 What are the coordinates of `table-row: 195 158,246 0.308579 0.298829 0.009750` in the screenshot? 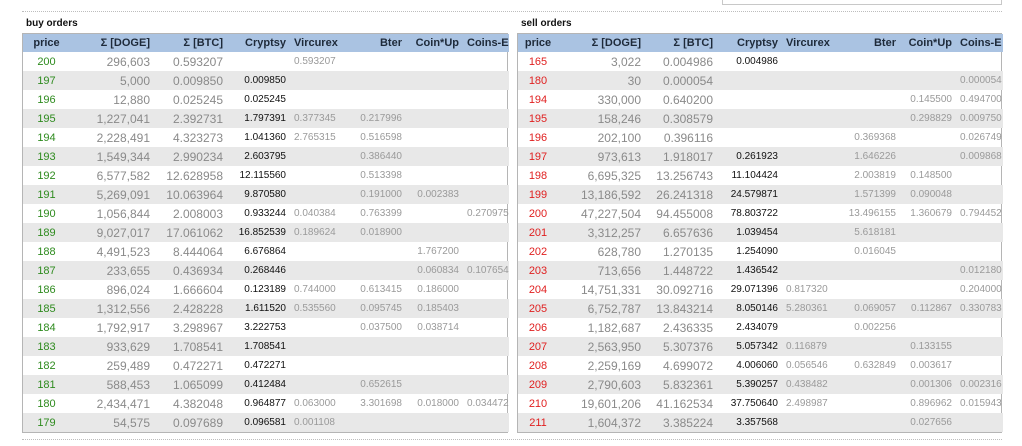 It's located at (760, 118).